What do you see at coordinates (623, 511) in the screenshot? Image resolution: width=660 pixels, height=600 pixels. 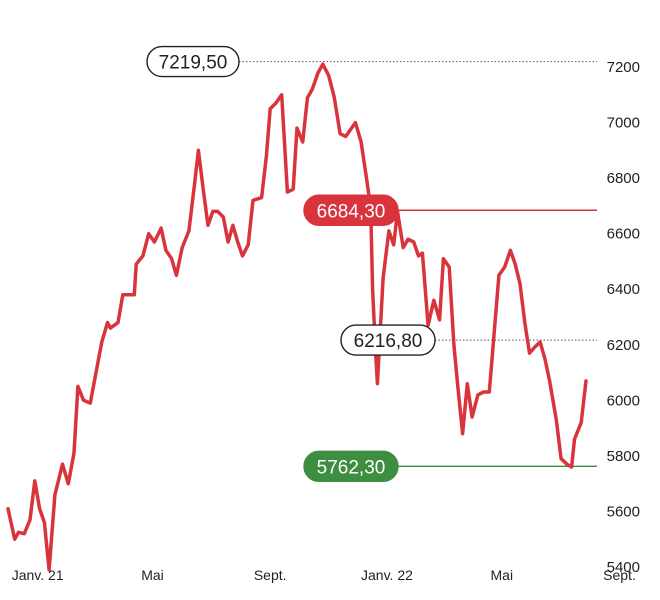 I see `y-tick-label: 5600` at bounding box center [623, 511].